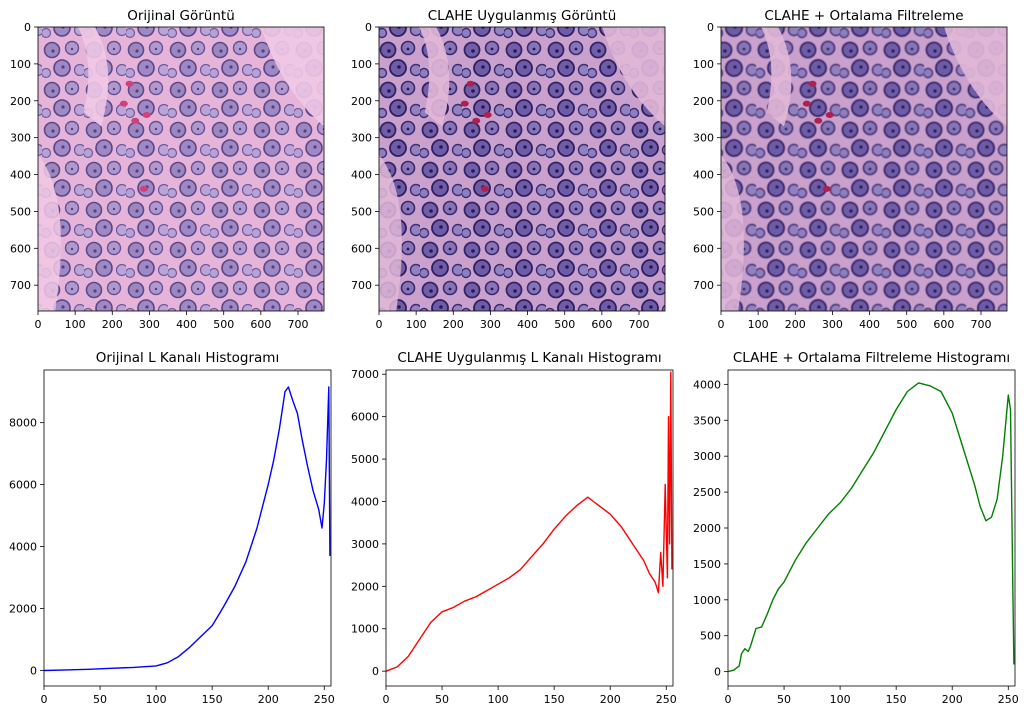  I want to click on y-tick-label: 5000, so click(365, 459).